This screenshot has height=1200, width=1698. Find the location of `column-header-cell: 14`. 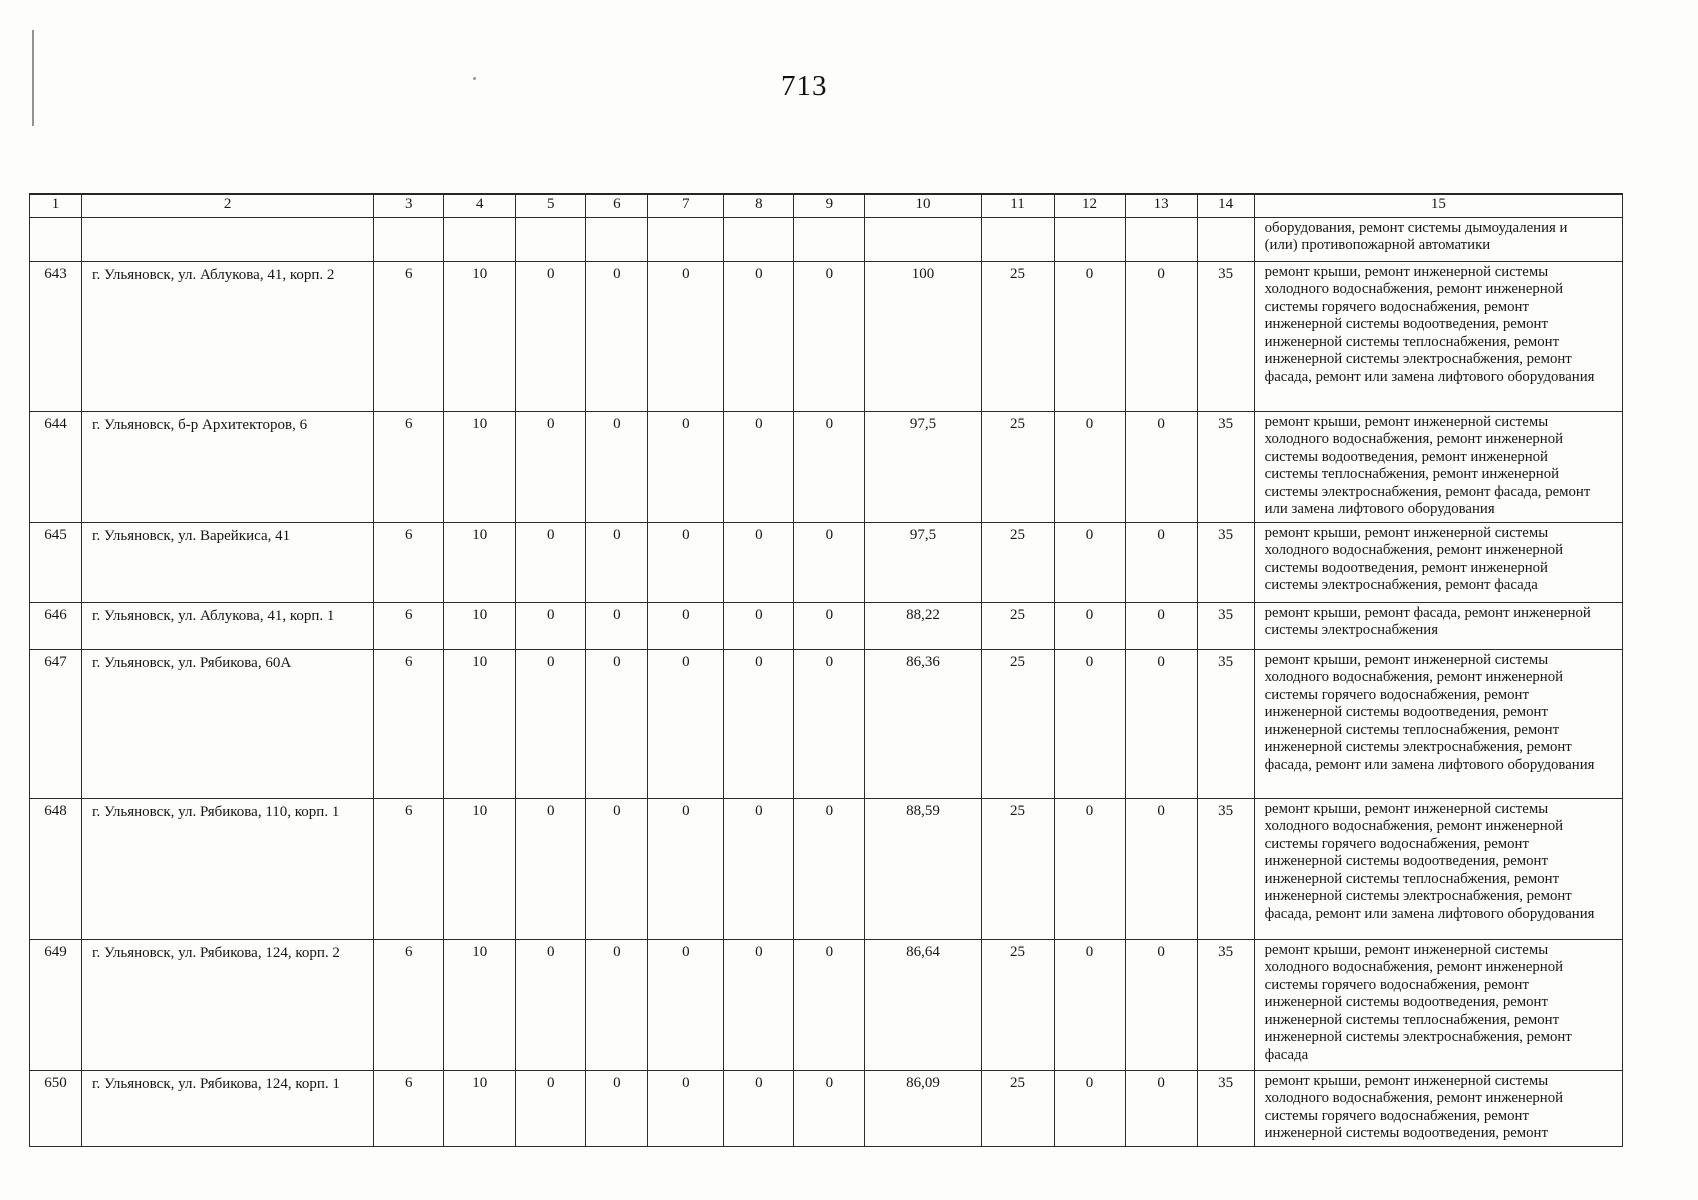

column-header-cell: 14 is located at coordinates (1225, 205).